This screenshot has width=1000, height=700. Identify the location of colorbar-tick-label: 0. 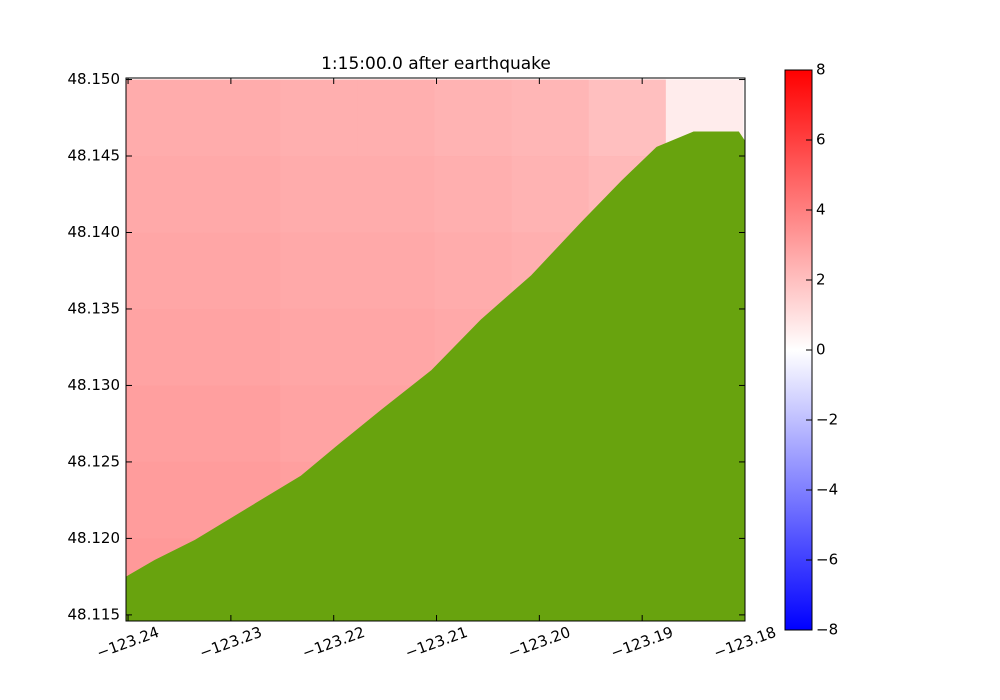
(821, 350).